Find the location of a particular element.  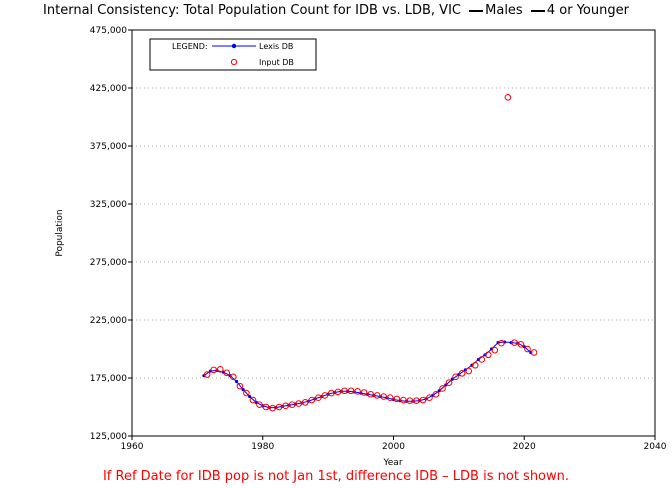

y-tick-label: 225,000 is located at coordinates (108, 321).